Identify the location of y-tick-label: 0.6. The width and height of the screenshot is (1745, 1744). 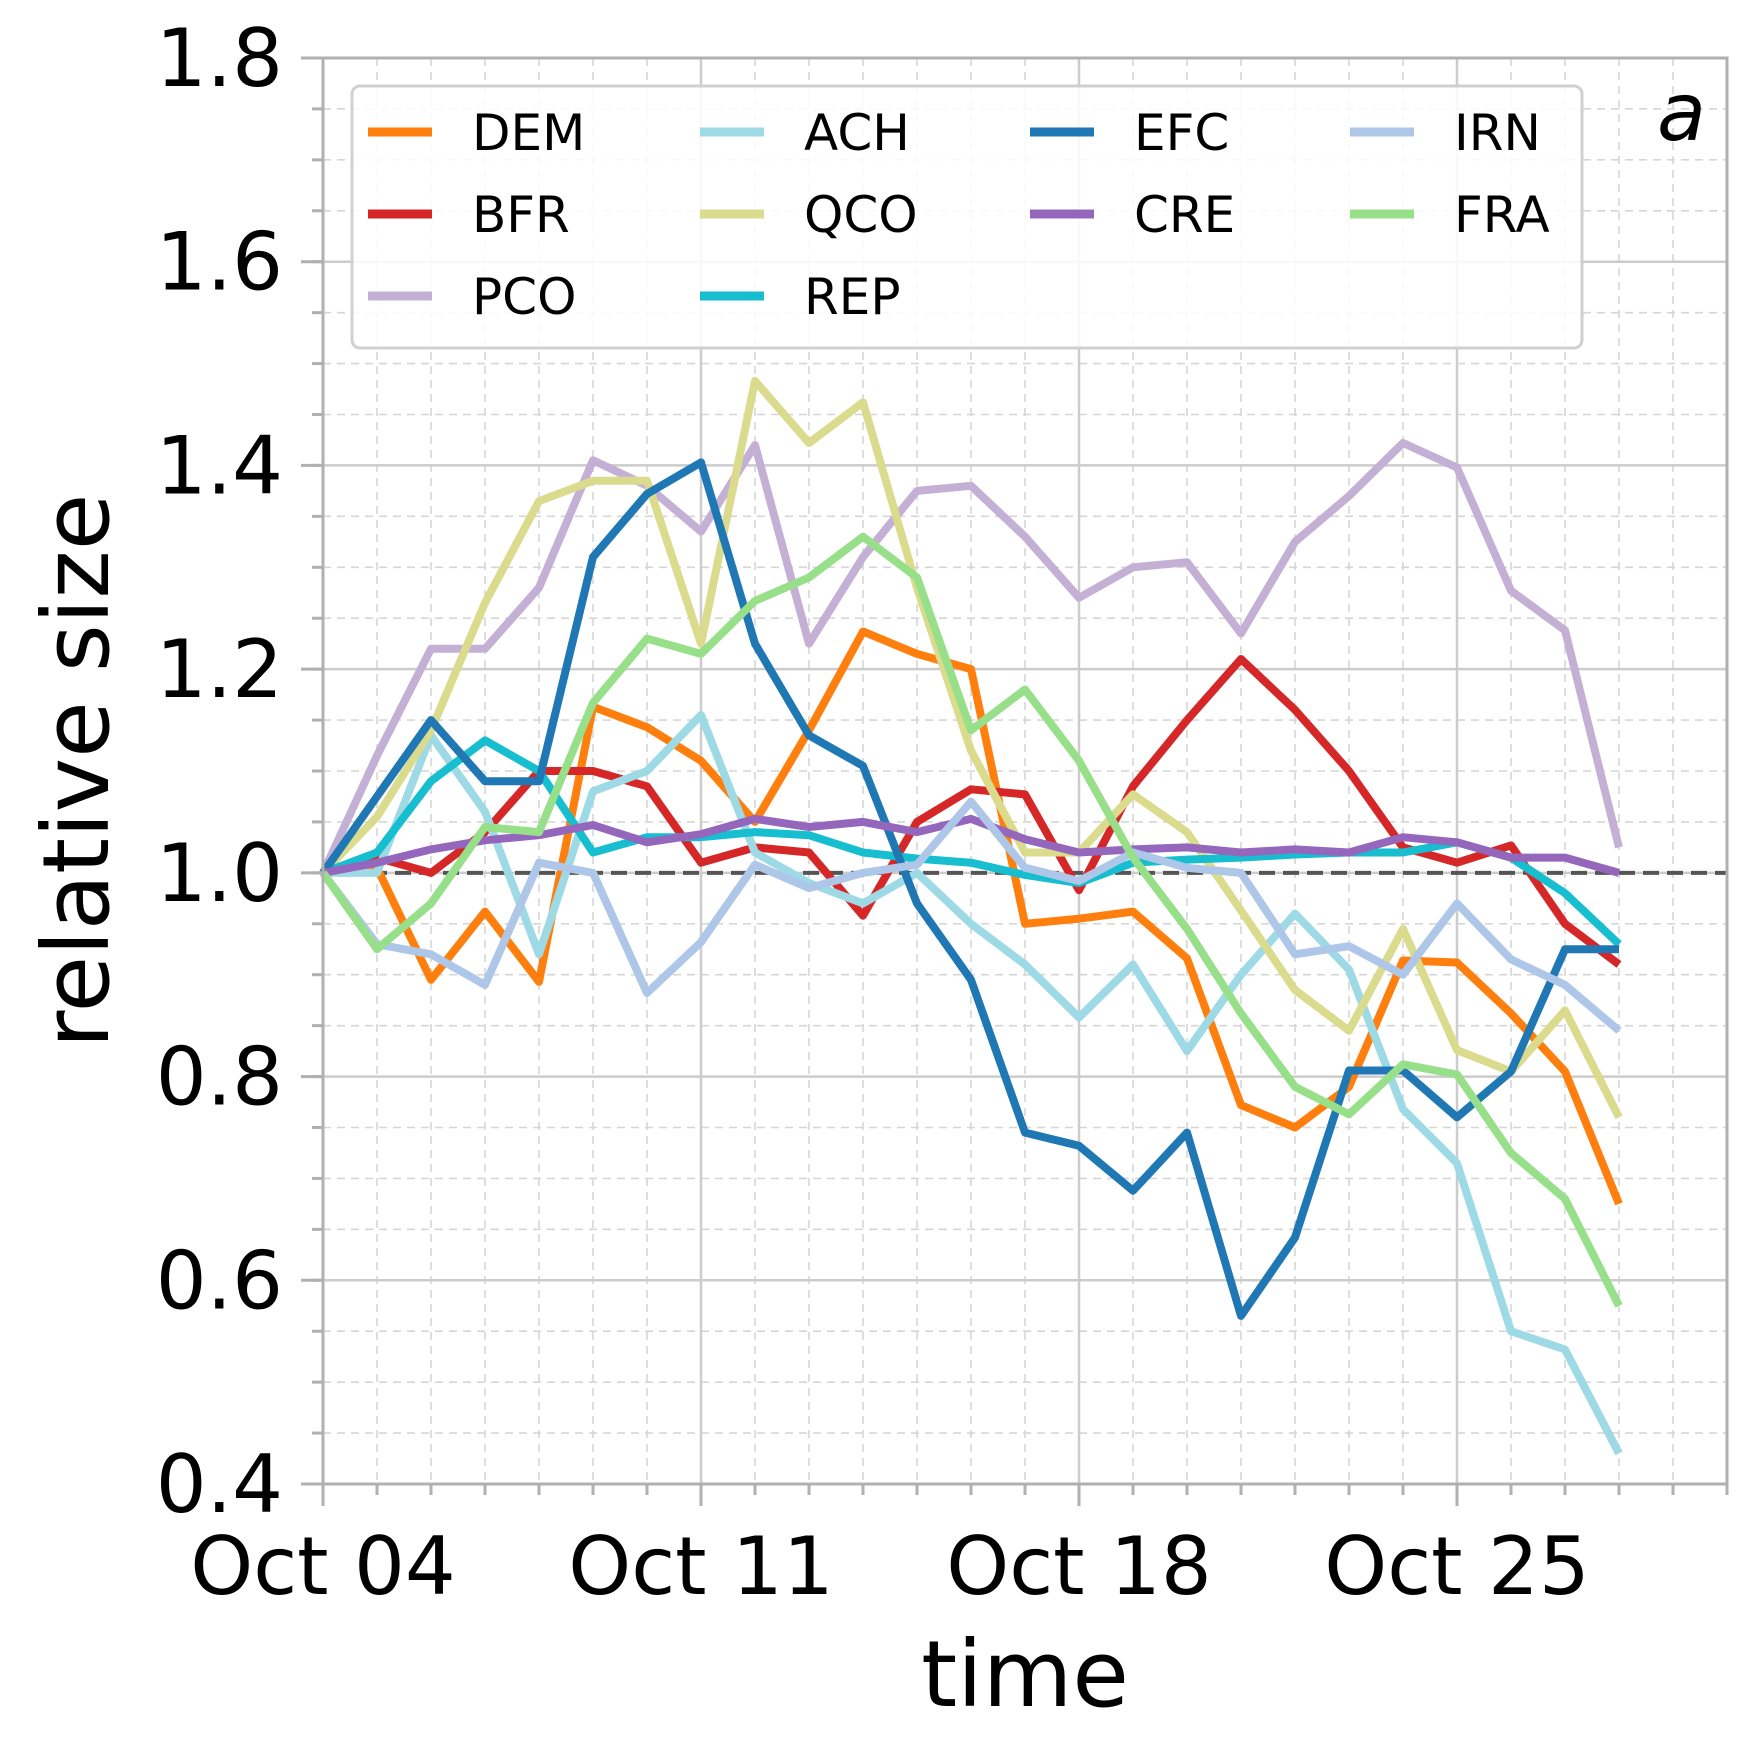
(219, 1280).